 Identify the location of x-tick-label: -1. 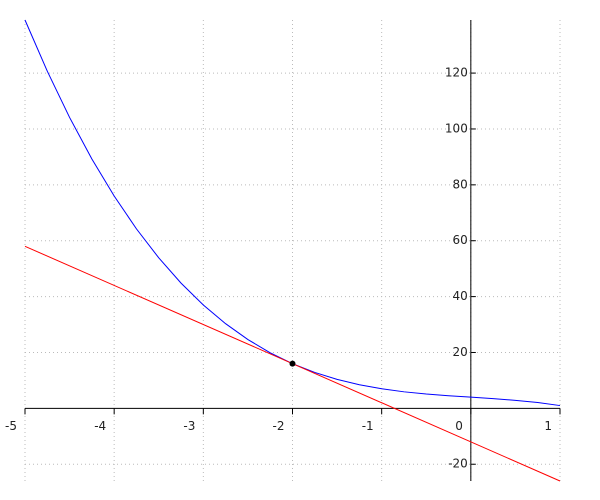
(368, 426).